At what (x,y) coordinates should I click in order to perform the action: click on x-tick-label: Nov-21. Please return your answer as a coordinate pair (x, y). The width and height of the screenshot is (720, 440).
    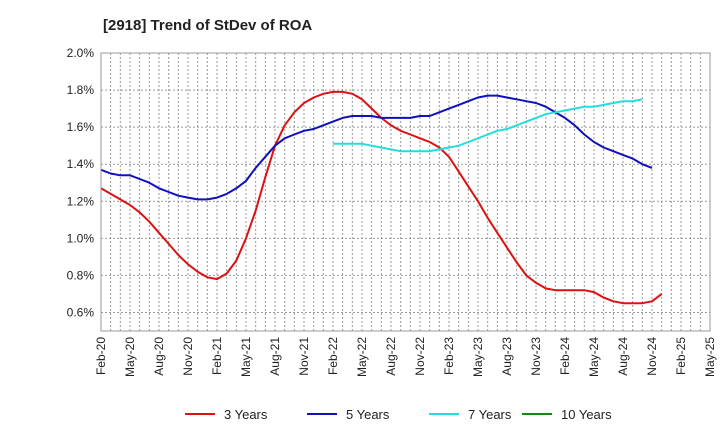
    Looking at the image, I should click on (304, 356).